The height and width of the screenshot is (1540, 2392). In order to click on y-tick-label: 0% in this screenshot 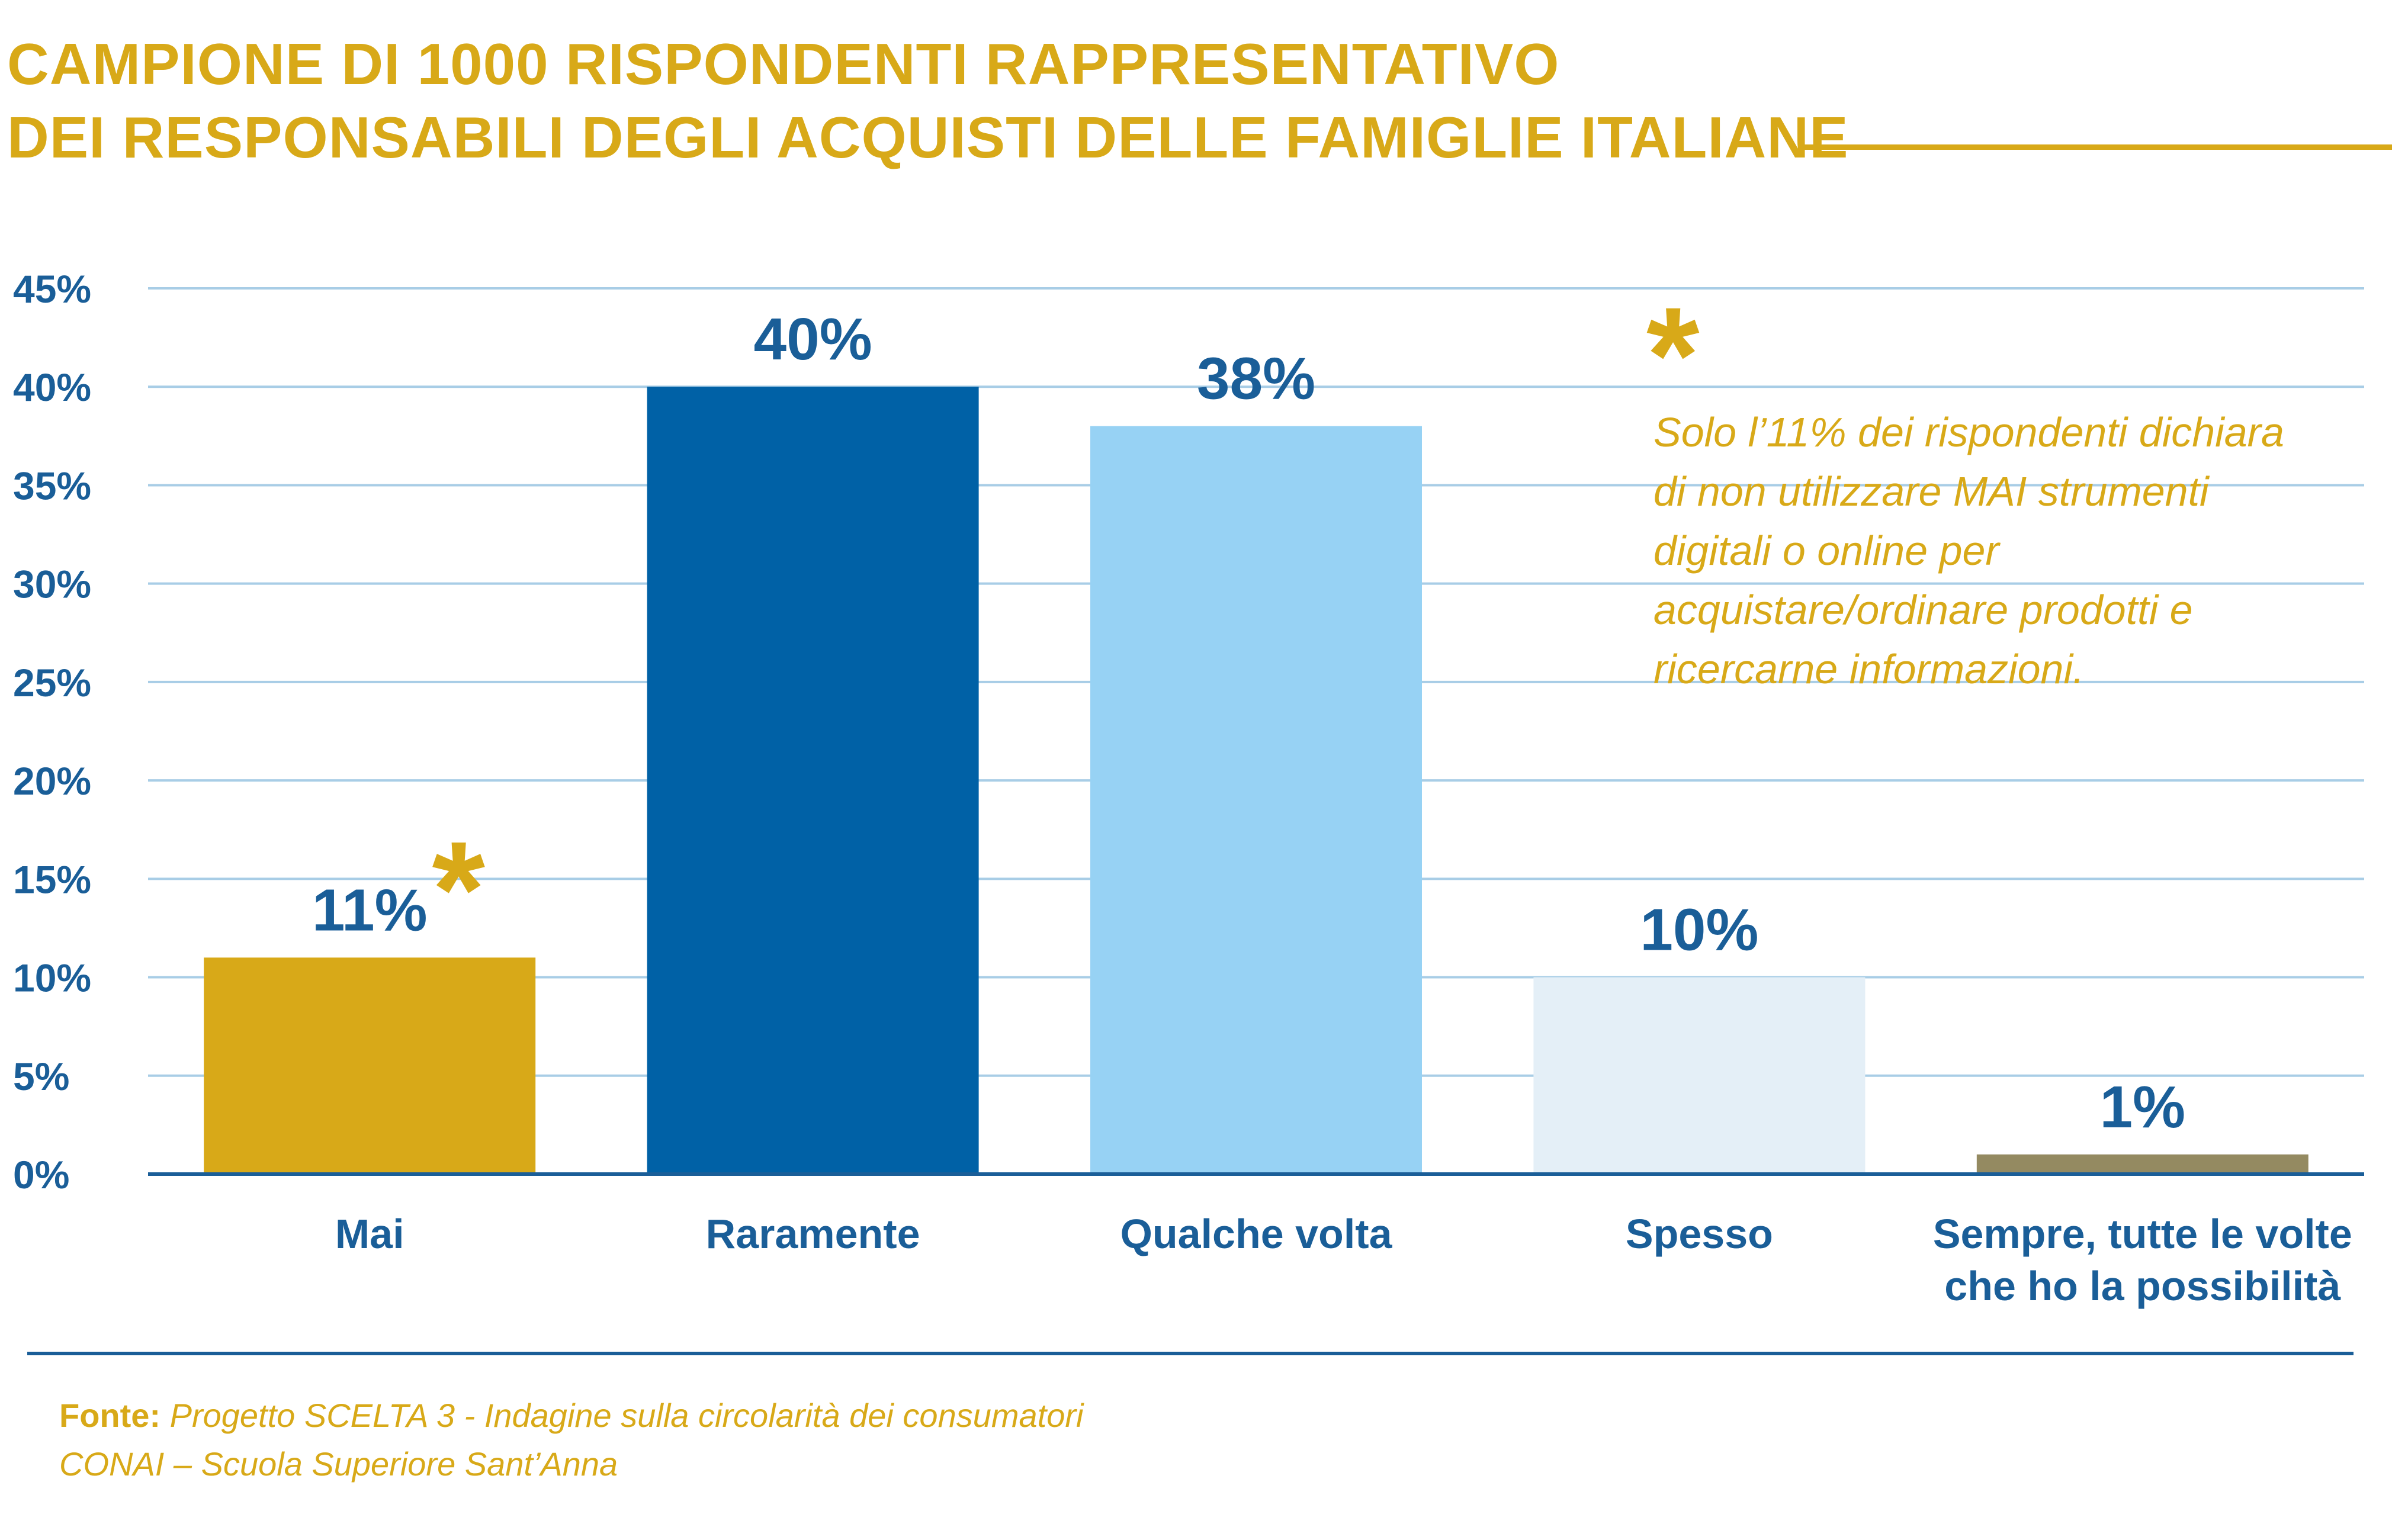, I will do `click(41, 1175)`.